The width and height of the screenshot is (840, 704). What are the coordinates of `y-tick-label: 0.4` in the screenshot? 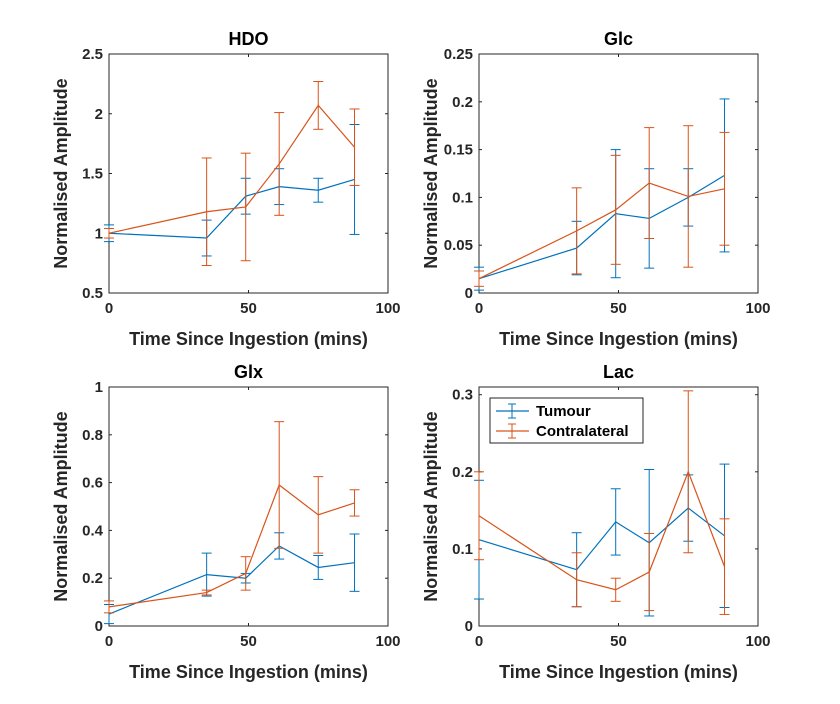 It's located at (93, 530).